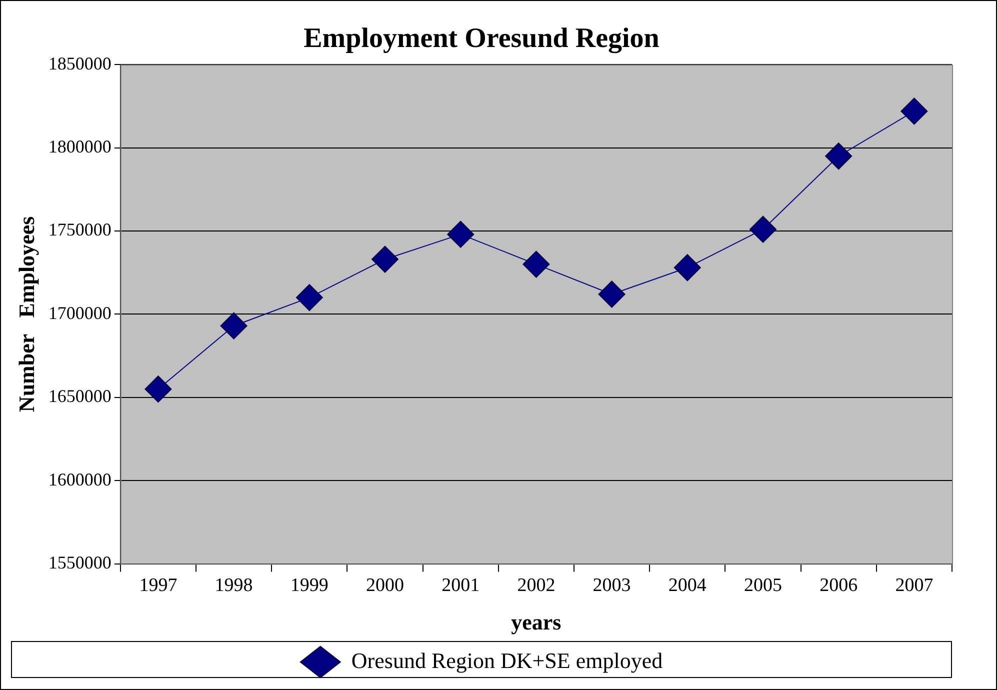 This screenshot has width=997, height=690. Describe the element at coordinates (80, 479) in the screenshot. I see `y-tick-label: 1600000` at that location.